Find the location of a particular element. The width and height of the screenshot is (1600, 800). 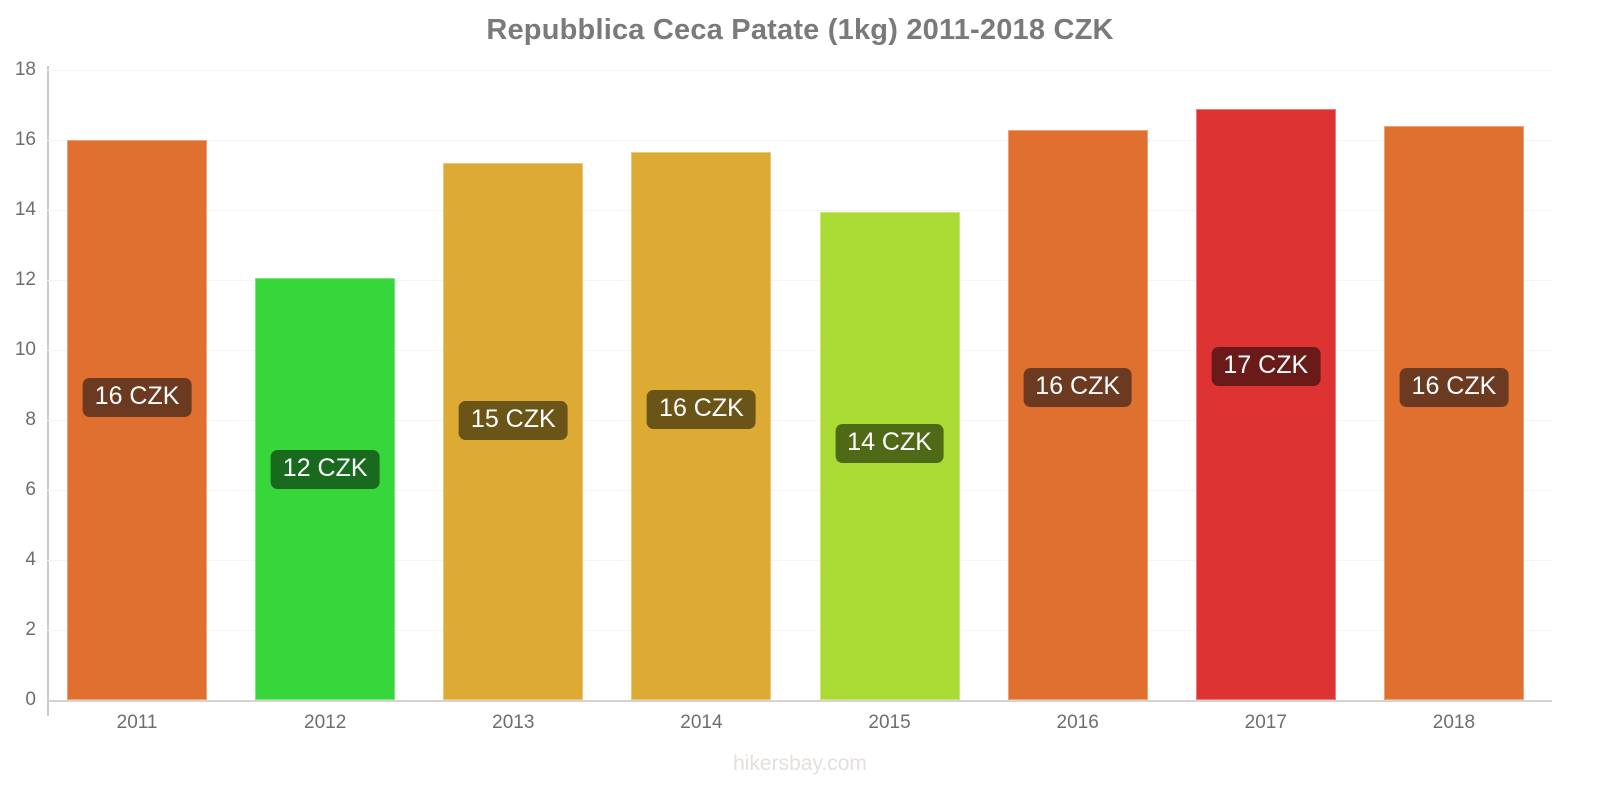

y-axis-line is located at coordinates (48, 391).